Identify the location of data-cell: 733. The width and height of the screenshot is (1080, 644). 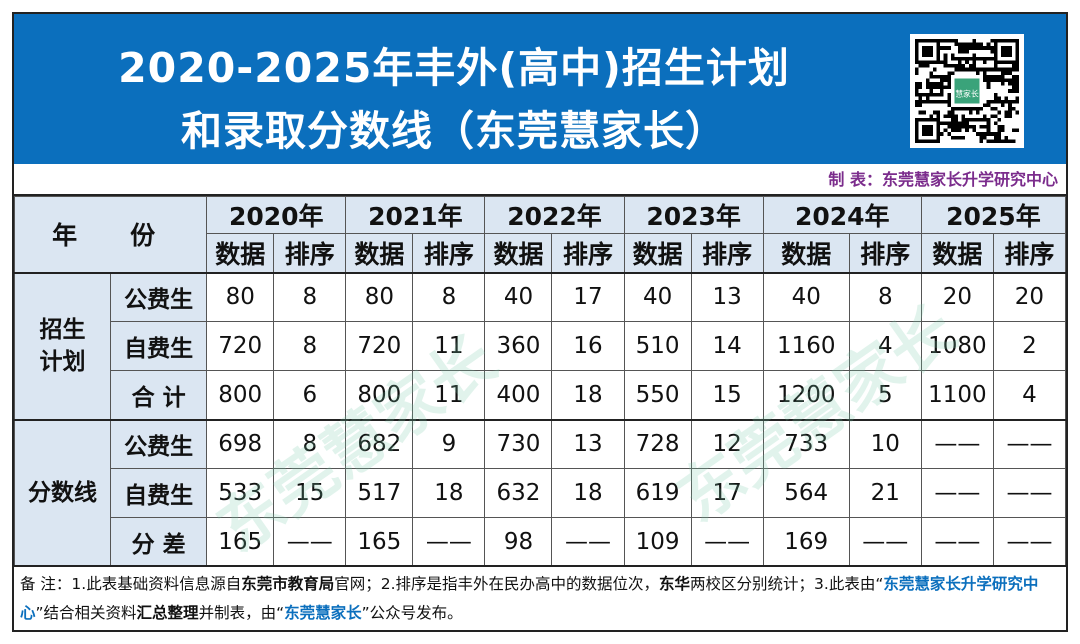
(806, 443).